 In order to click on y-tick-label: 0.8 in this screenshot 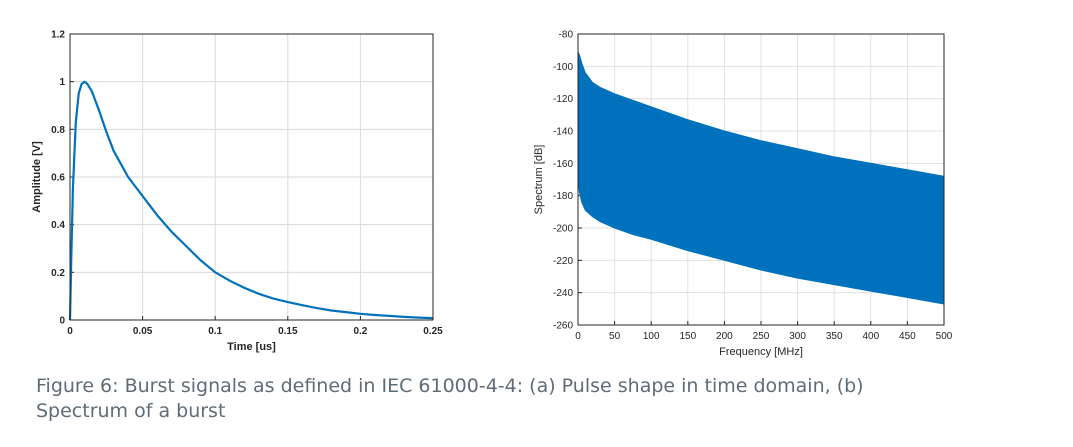, I will do `click(58, 130)`.